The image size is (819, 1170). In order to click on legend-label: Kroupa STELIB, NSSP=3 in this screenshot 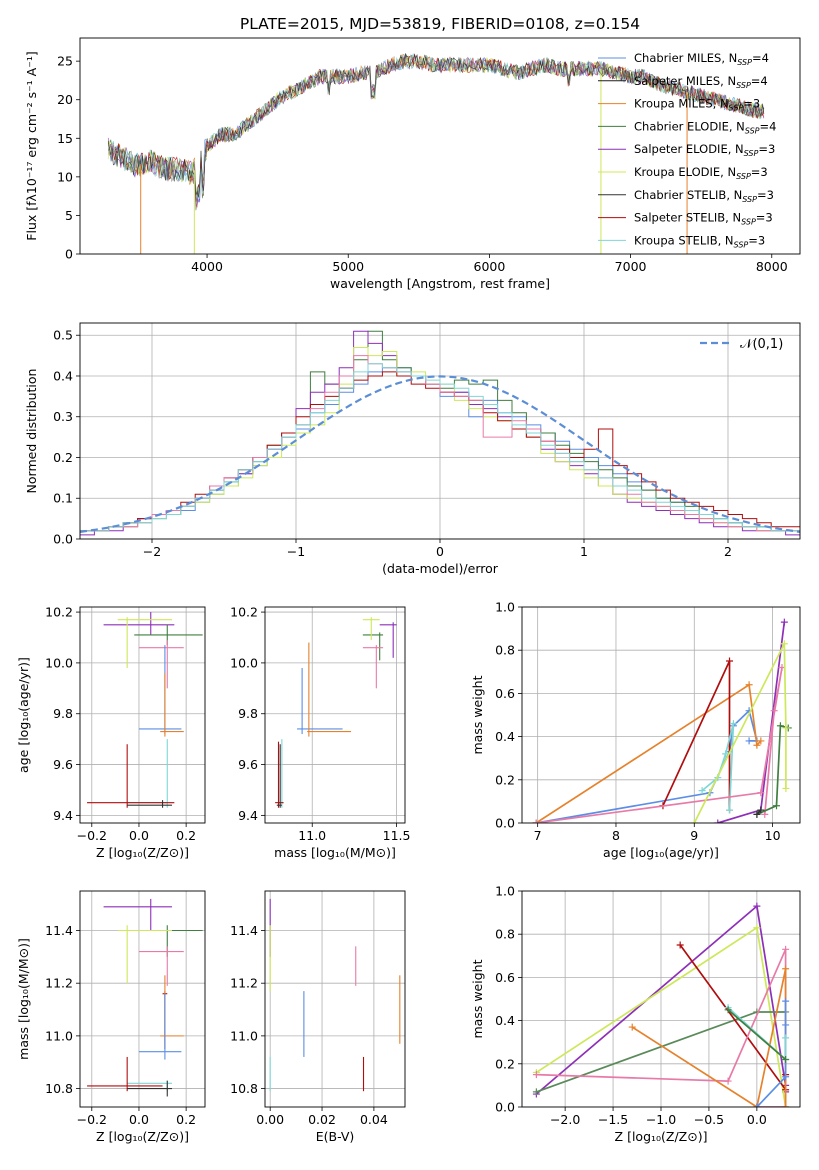, I will do `click(699, 241)`.